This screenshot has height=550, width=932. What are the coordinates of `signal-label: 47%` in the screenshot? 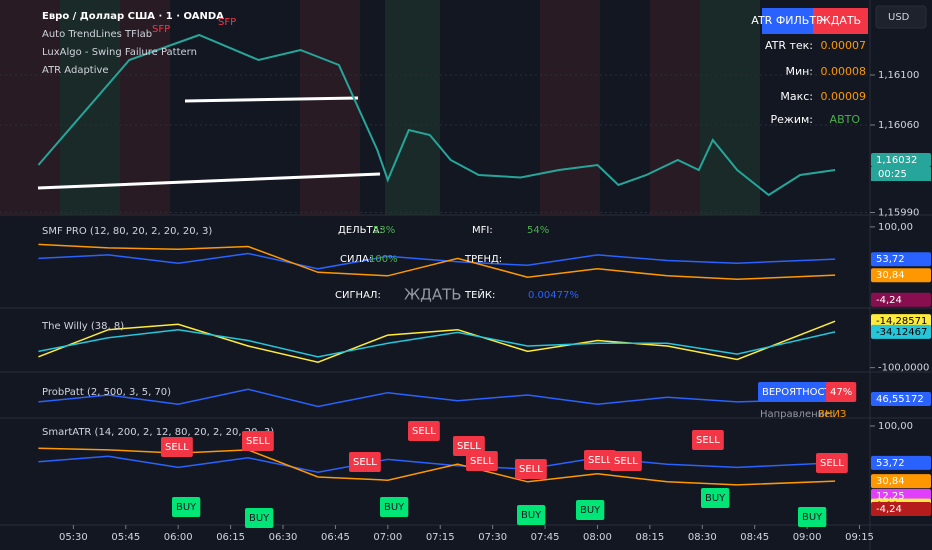 It's located at (841, 392).